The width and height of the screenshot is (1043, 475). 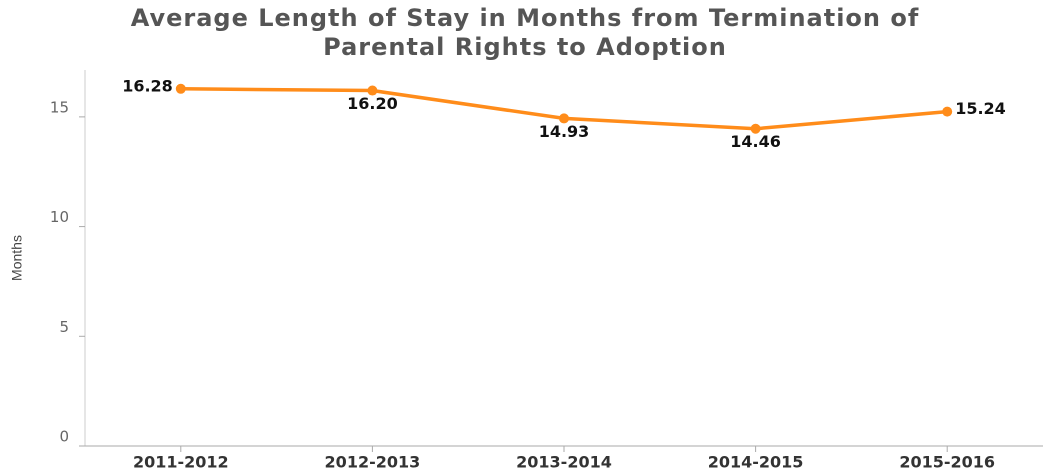 I want to click on y-tick-label: 0, so click(x=64, y=437).